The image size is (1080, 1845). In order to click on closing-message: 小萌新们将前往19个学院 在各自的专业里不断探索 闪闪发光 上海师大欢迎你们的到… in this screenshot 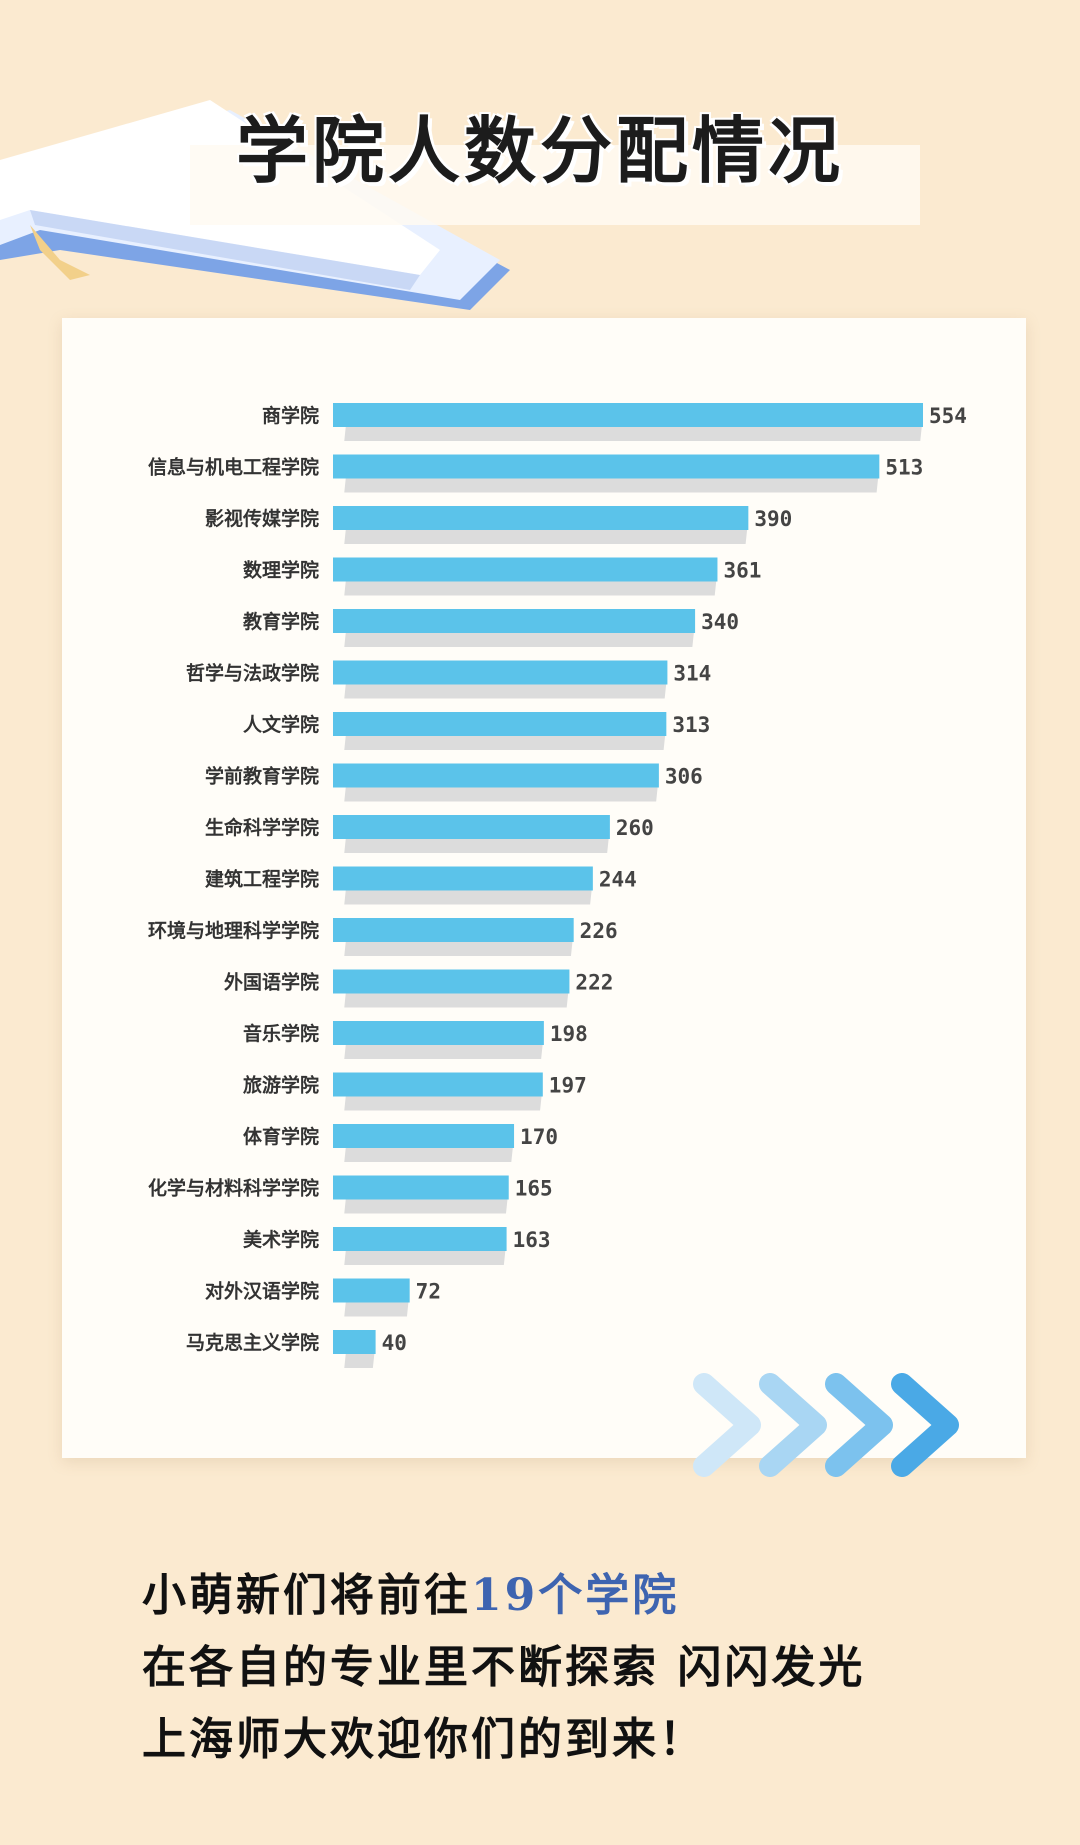, I will do `click(503, 1668)`.